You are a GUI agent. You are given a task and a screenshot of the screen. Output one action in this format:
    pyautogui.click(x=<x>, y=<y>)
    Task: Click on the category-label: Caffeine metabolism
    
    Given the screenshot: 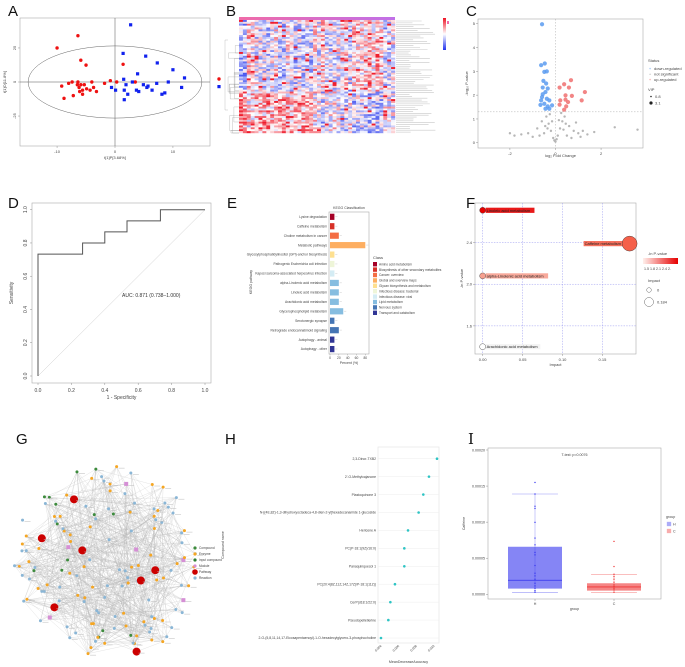 What is the action you would take?
    pyautogui.click(x=312, y=226)
    